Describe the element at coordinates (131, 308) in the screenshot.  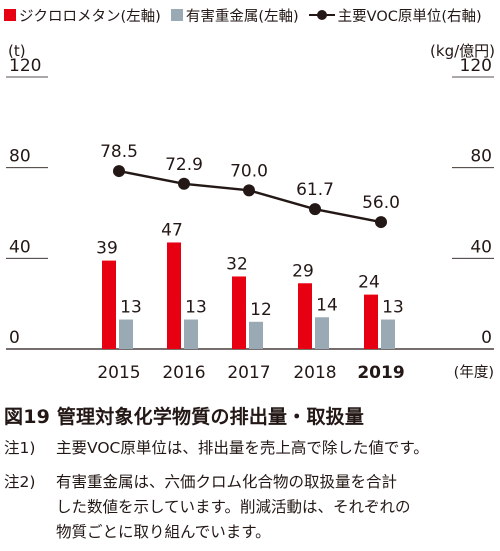
I see `label-heavy-metals-2015: 13` at that location.